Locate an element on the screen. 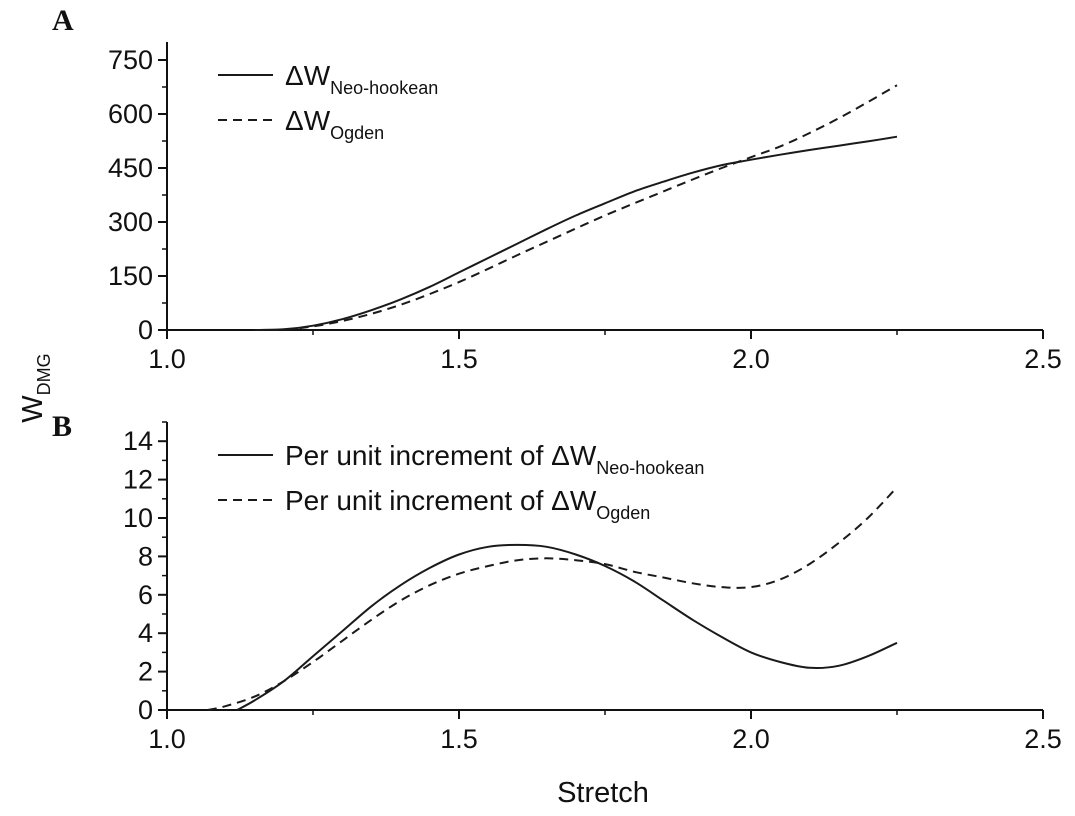 This screenshot has height=816, width=1075. panel-a-legend-label: ΔWNeo-hookean is located at coordinates (361, 79).